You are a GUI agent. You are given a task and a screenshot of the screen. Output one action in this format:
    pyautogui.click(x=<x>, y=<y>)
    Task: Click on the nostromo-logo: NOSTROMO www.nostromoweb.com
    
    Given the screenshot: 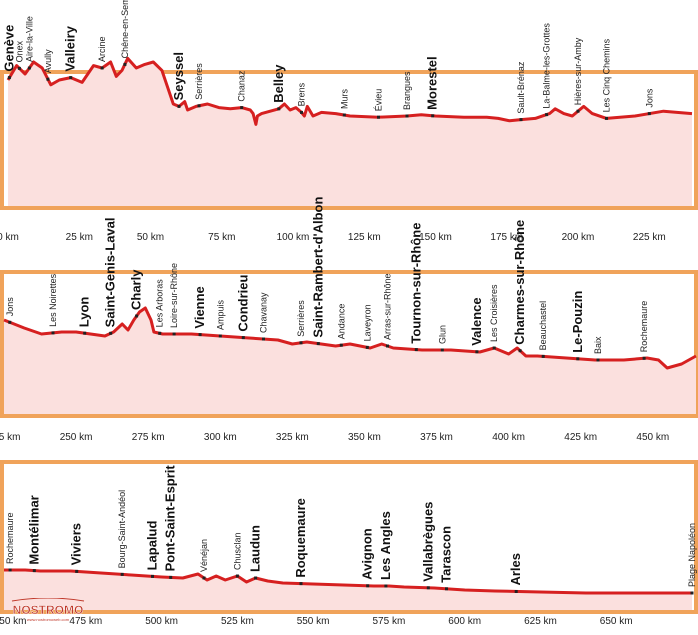 What is the action you would take?
    pyautogui.click(x=48, y=611)
    